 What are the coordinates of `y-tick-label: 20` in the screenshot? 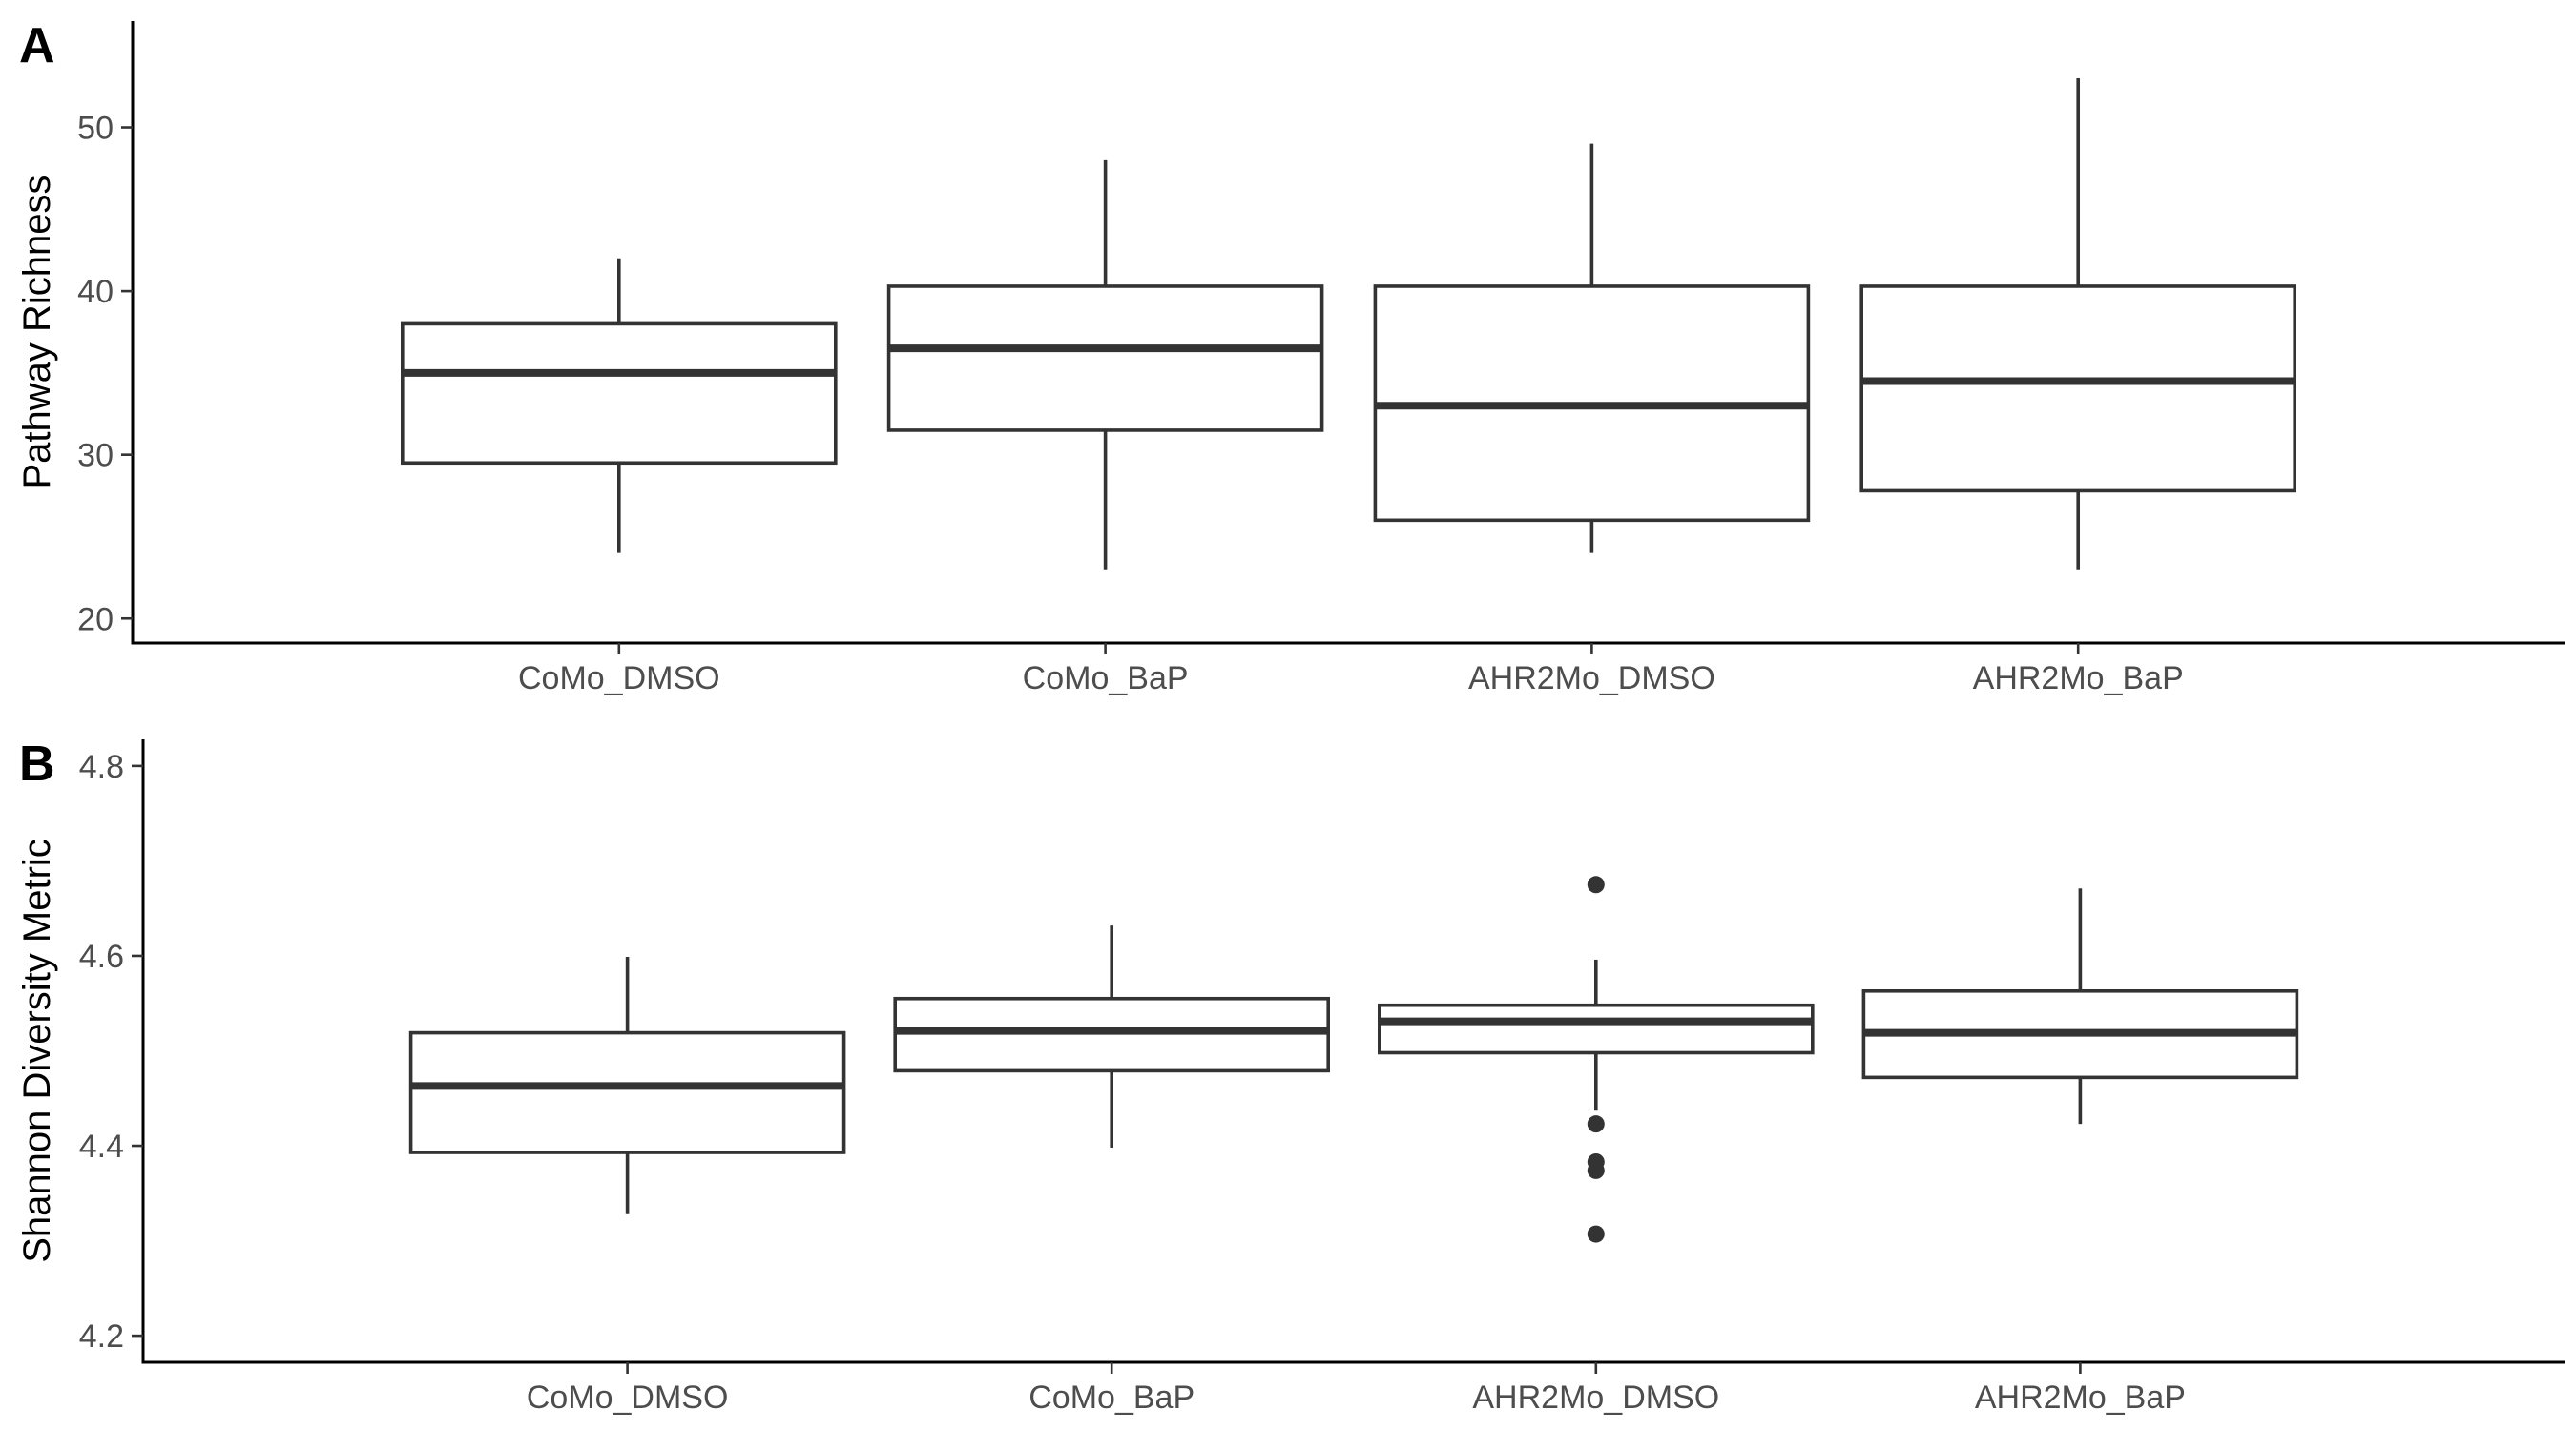 It's located at (95, 619).